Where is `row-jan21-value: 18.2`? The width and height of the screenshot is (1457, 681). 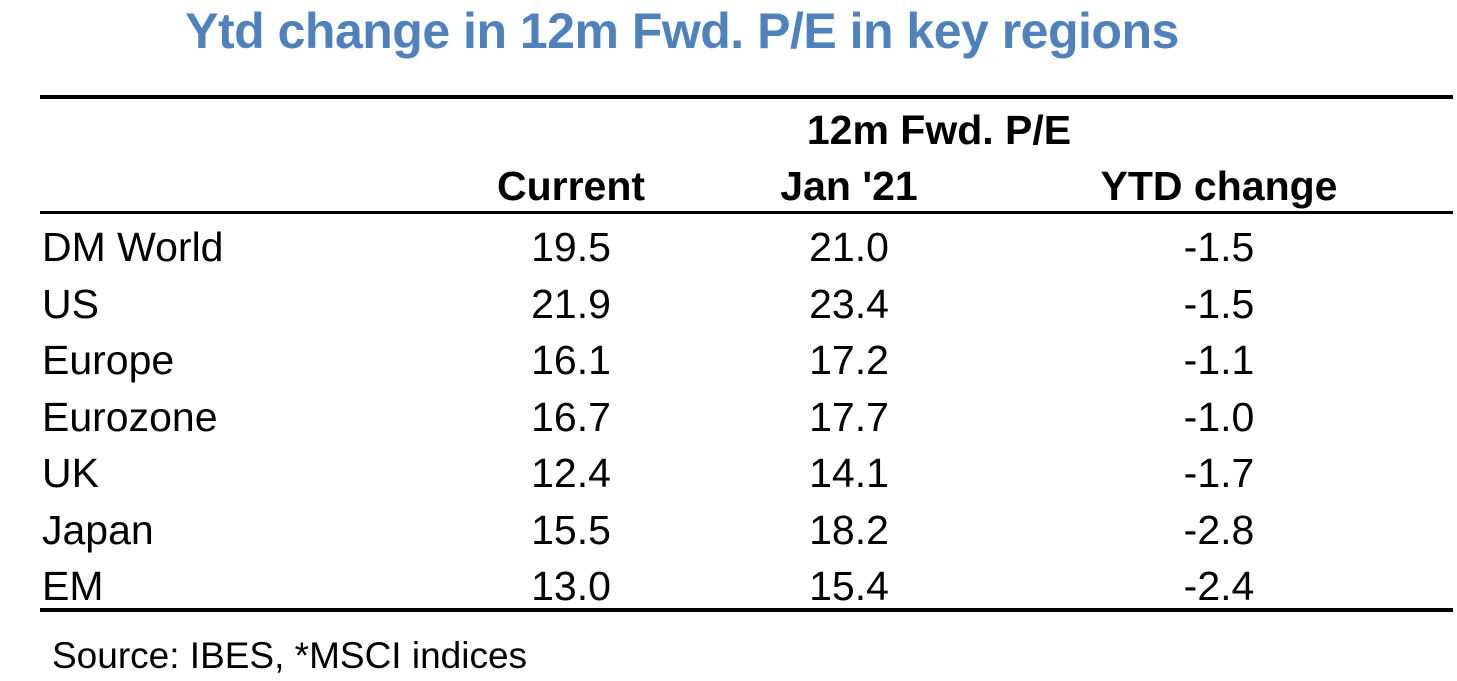
row-jan21-value: 18.2 is located at coordinates (849, 529).